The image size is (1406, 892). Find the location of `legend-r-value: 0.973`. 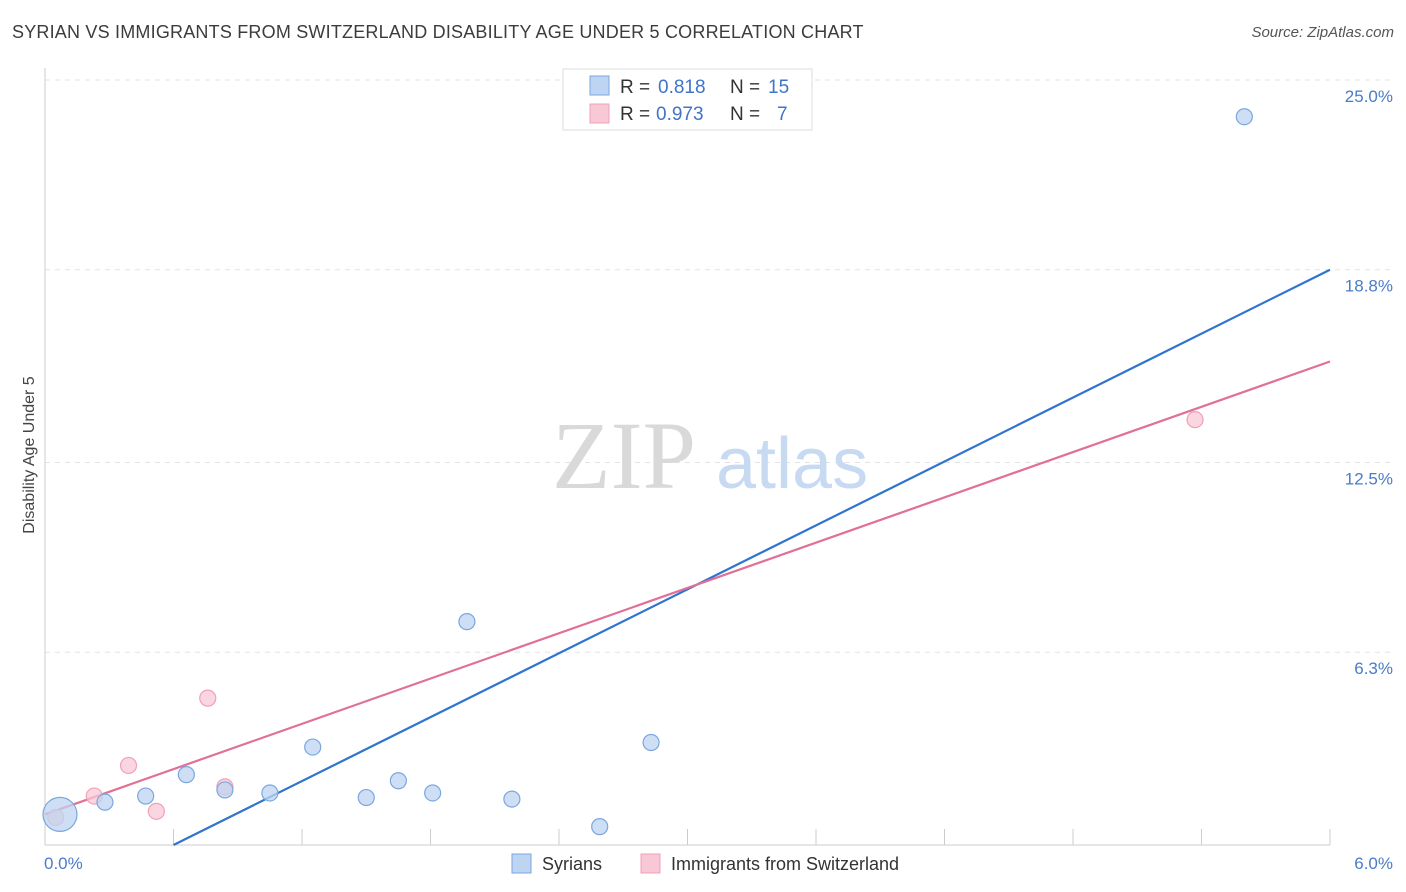

legend-r-value: 0.973 is located at coordinates (680, 114).